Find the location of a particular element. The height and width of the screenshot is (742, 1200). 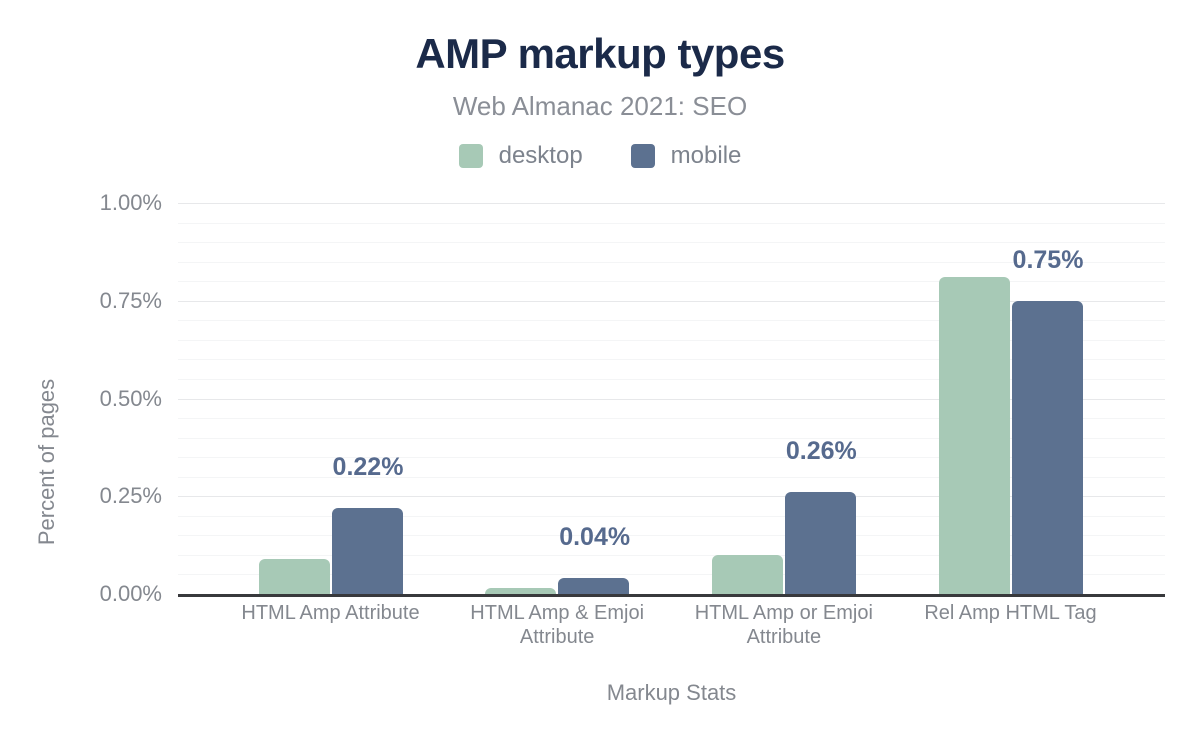

bar-value-label: 0.22% is located at coordinates (368, 466).